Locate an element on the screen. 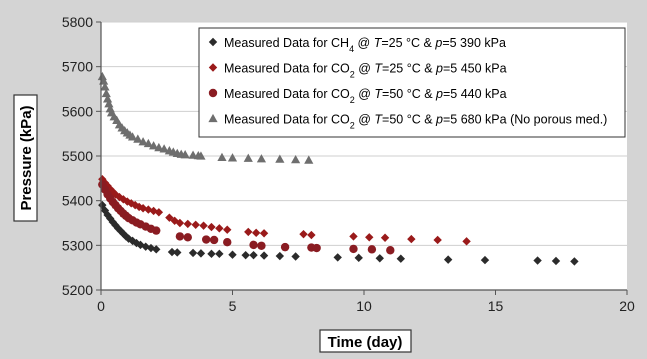  y-axis-title: Pressure (kPa) is located at coordinates (25, 158).